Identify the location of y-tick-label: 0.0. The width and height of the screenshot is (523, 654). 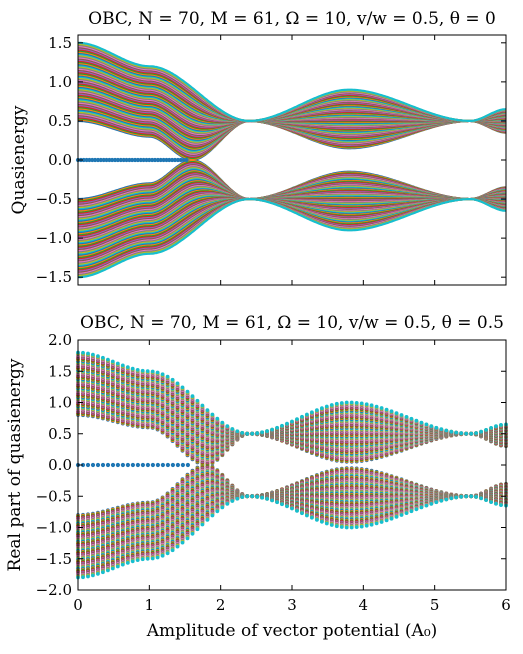
(60, 160).